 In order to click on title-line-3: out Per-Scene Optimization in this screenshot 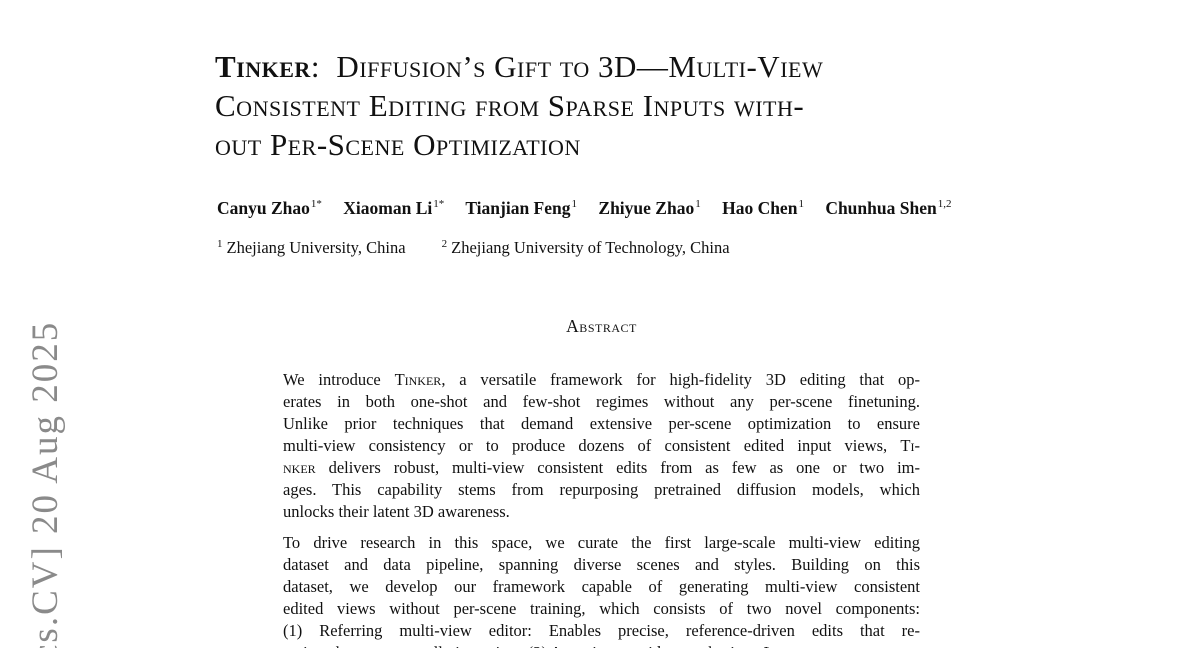, I will do `click(398, 144)`.